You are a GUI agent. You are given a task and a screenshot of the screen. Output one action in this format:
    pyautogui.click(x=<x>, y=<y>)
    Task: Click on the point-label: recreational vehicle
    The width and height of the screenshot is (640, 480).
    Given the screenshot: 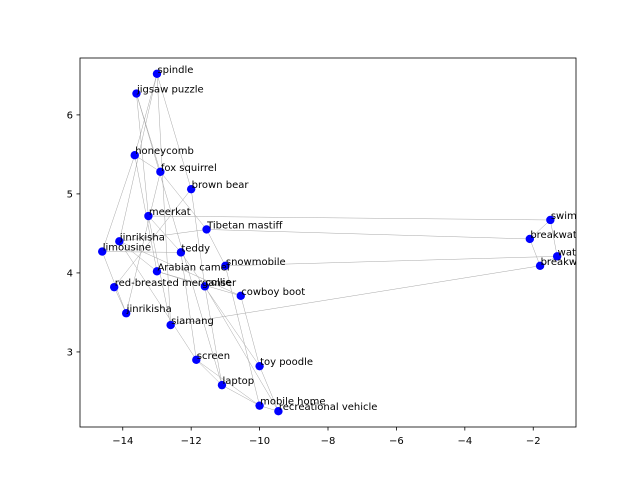 What is the action you would take?
    pyautogui.click(x=328, y=407)
    